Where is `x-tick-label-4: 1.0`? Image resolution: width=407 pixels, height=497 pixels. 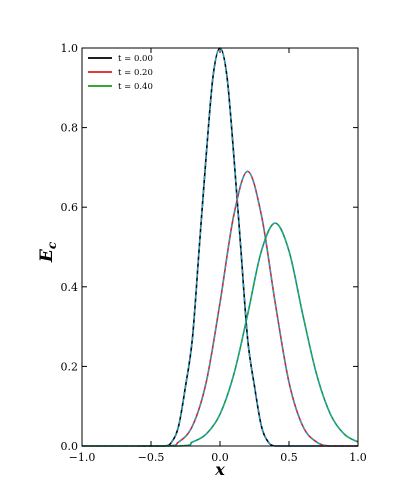
x-tick-label-4: 1.0 is located at coordinates (358, 457).